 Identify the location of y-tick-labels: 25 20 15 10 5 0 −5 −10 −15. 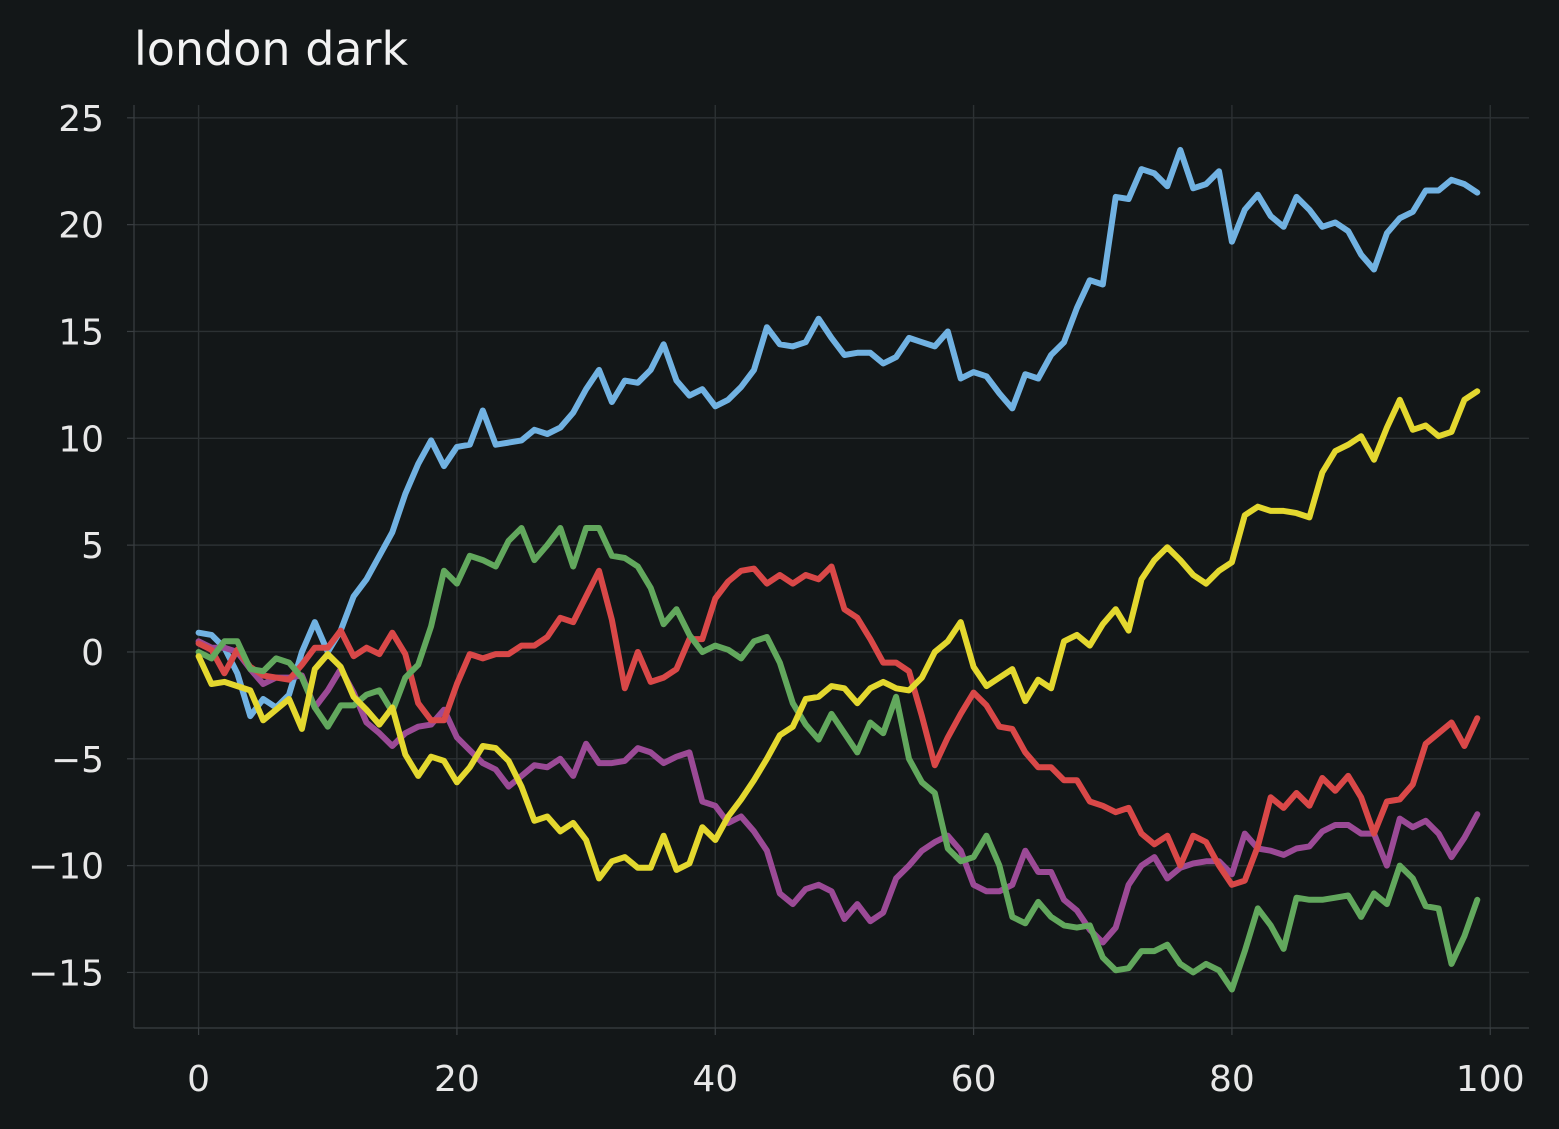
(66, 547).